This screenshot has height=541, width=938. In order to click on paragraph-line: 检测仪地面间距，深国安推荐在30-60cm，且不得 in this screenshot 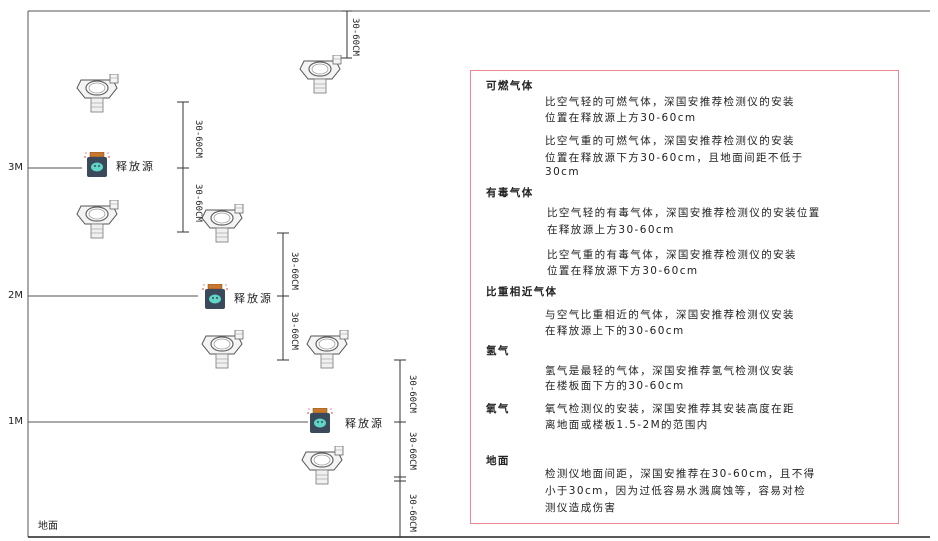, I will do `click(680, 474)`.